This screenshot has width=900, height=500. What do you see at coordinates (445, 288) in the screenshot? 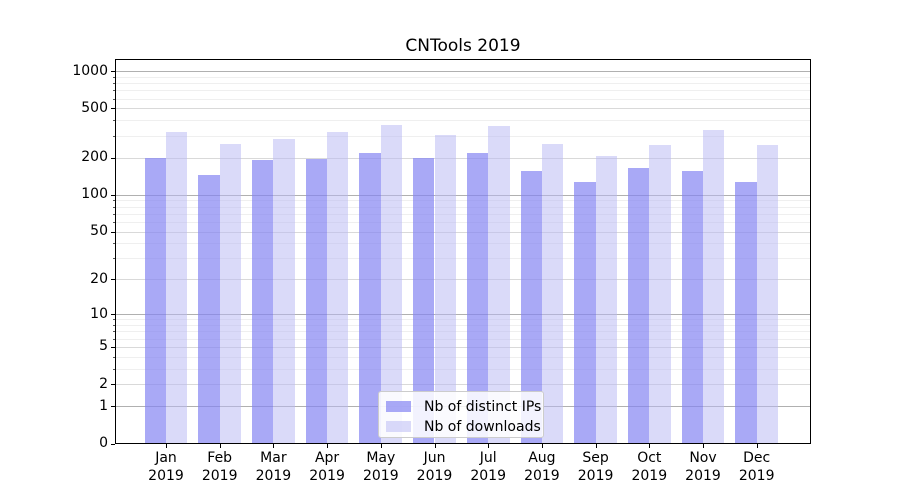
I see `bar-downloads-jun` at bounding box center [445, 288].